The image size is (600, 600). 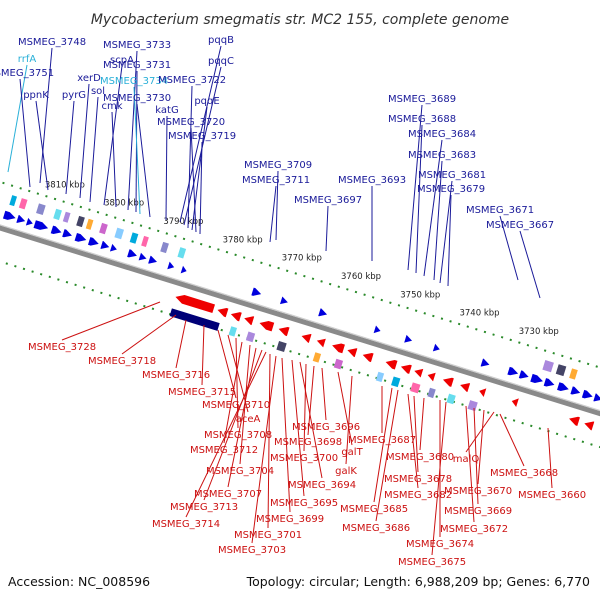 What do you see at coordinates (98, 91) in the screenshot?
I see `label-forward: sol` at bounding box center [98, 91].